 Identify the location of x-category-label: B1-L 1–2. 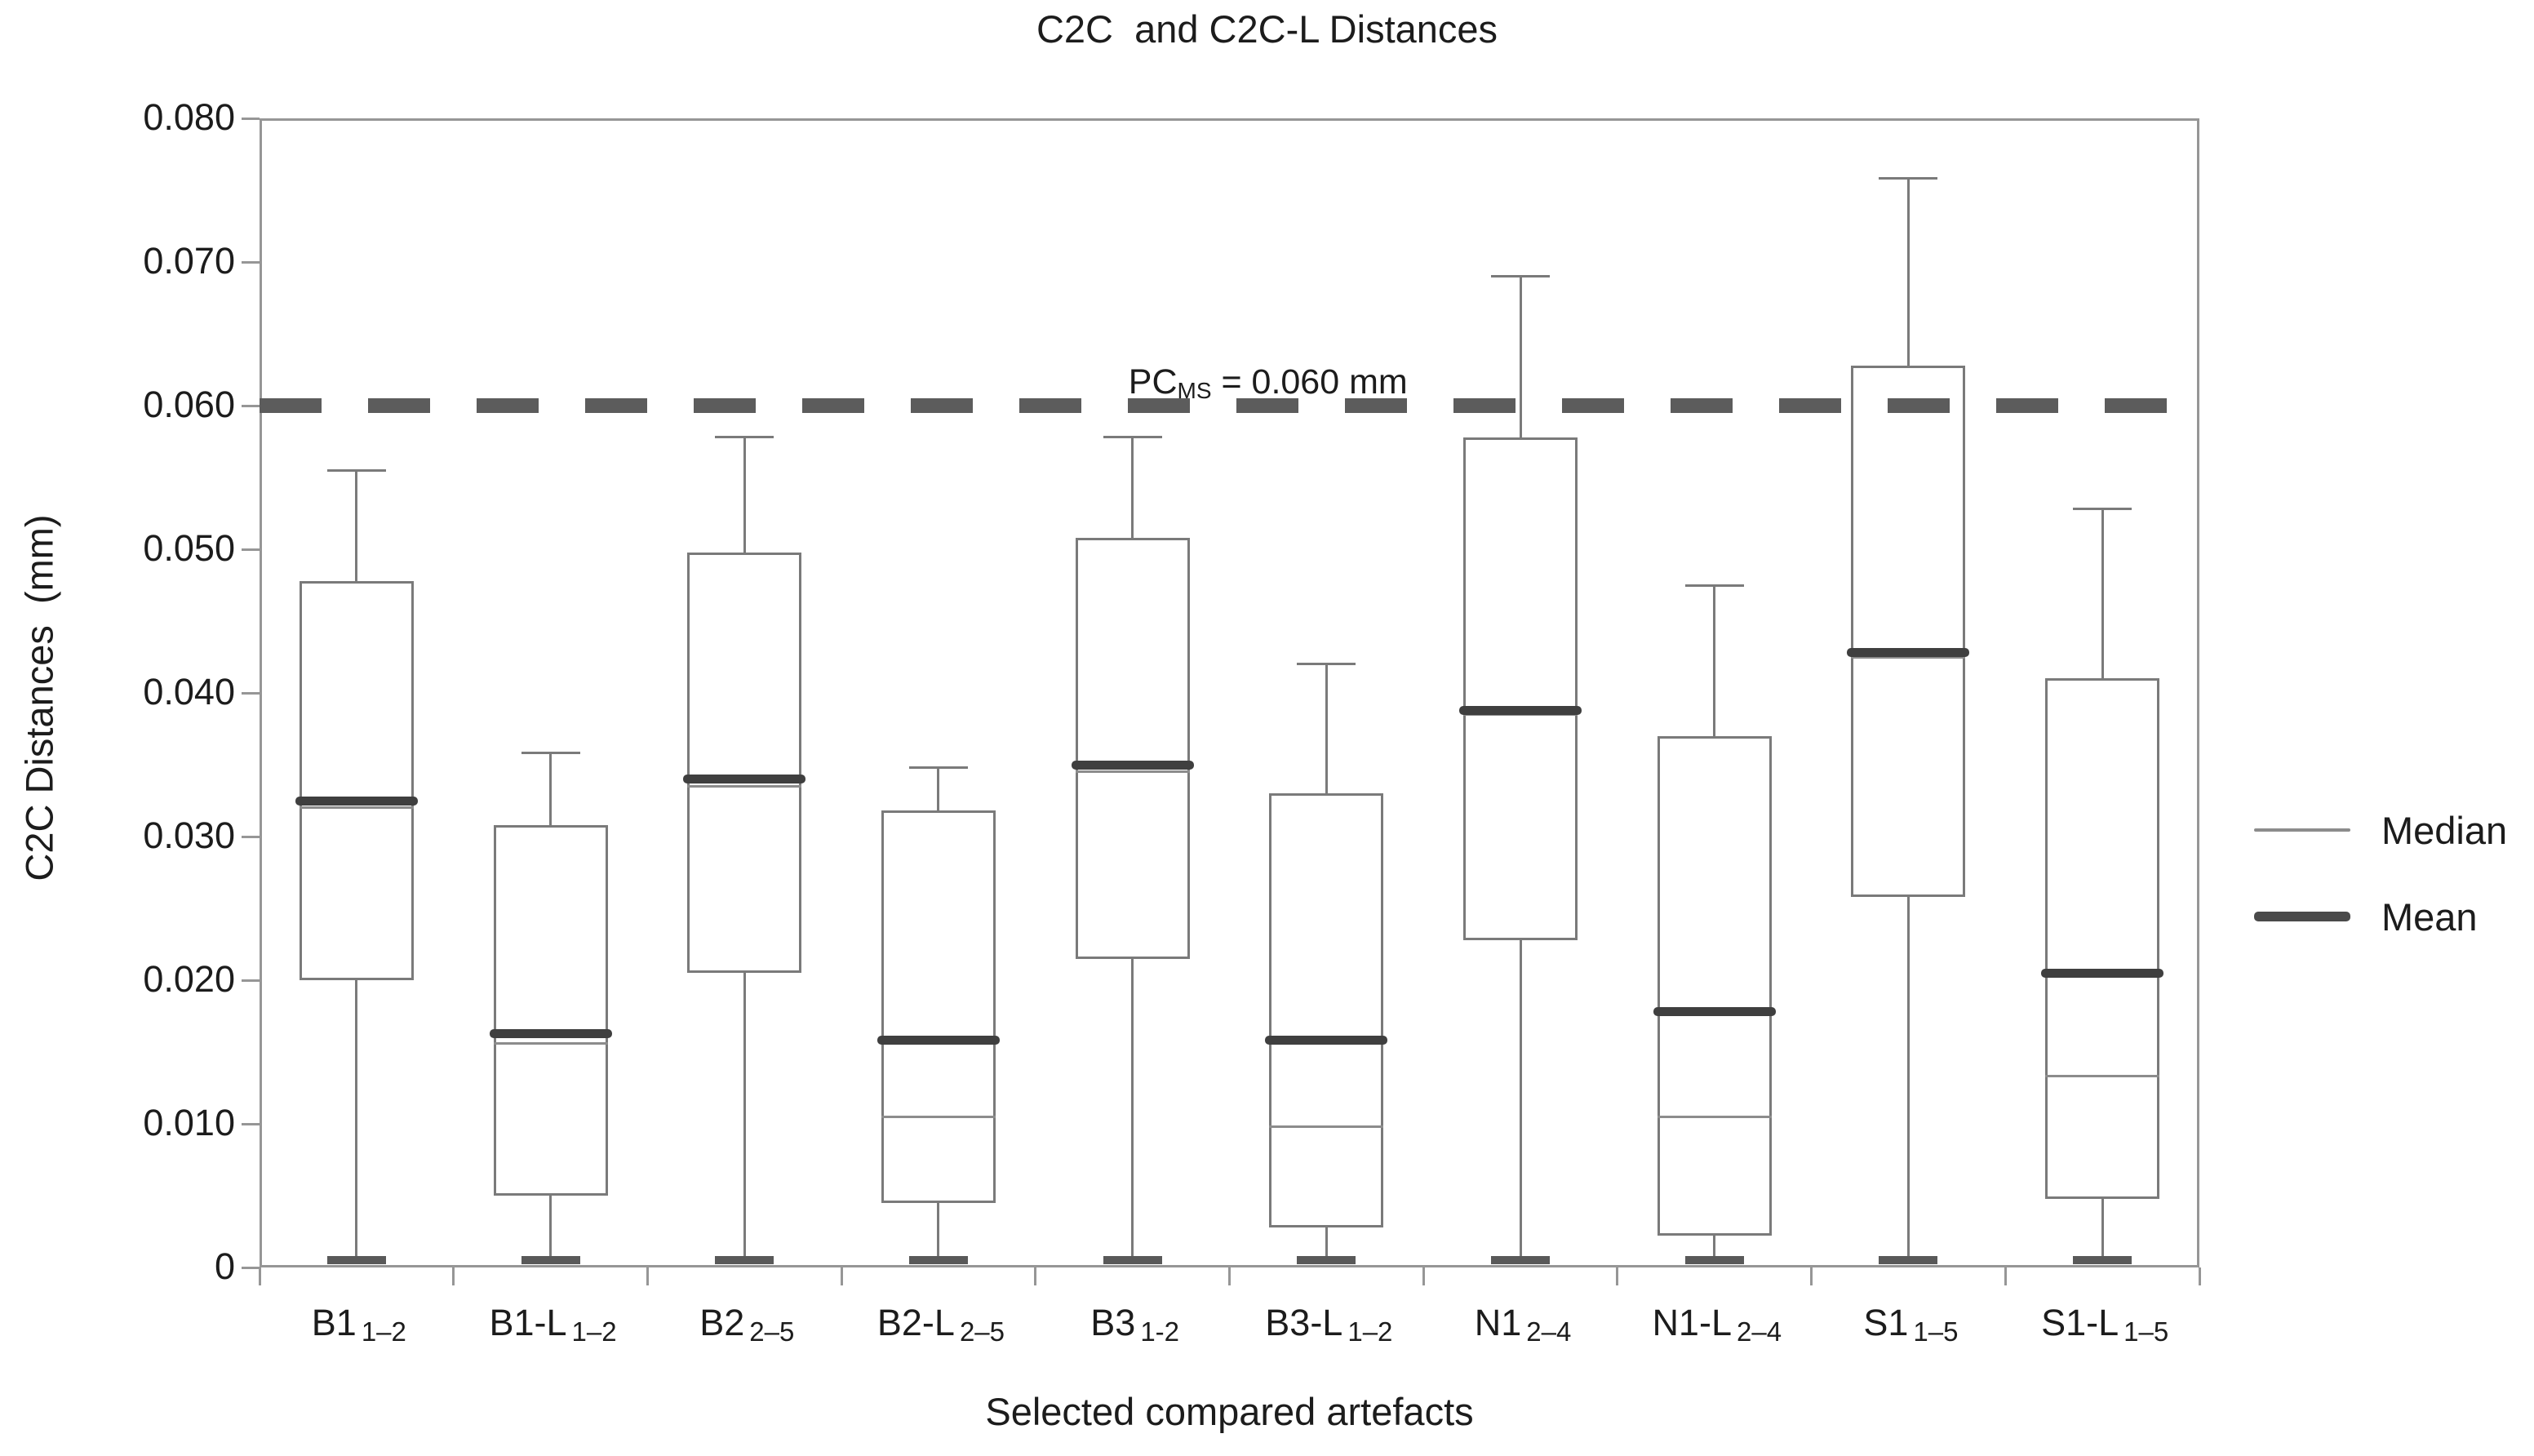
(551, 1325).